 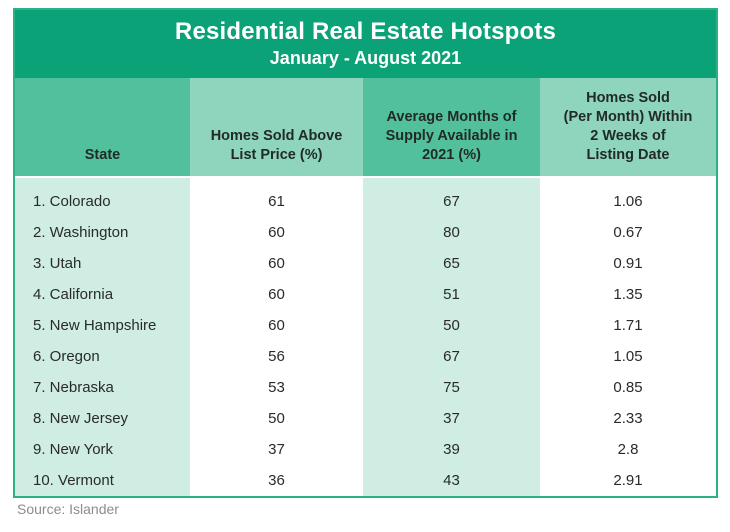 What do you see at coordinates (628, 480) in the screenshot?
I see `sold-2wk-cell: 2.91` at bounding box center [628, 480].